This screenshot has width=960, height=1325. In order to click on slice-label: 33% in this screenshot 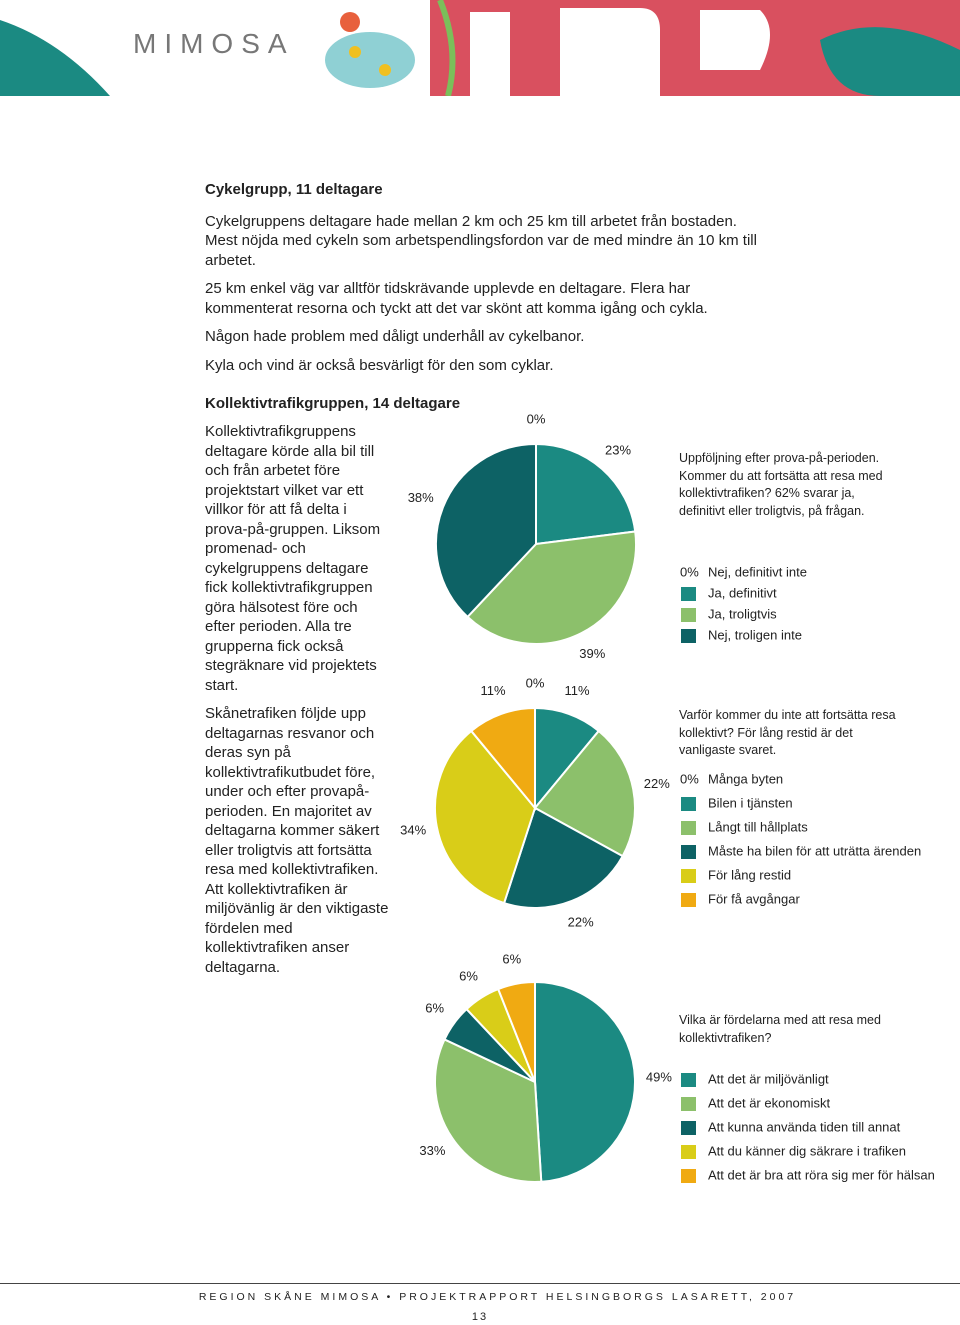, I will do `click(432, 1150)`.